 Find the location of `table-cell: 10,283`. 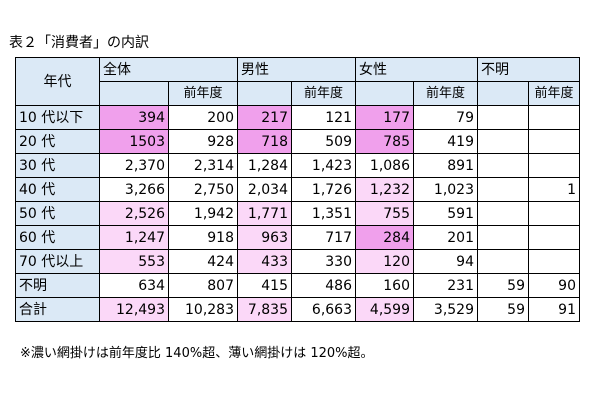

table-cell: 10,283 is located at coordinates (203, 309).